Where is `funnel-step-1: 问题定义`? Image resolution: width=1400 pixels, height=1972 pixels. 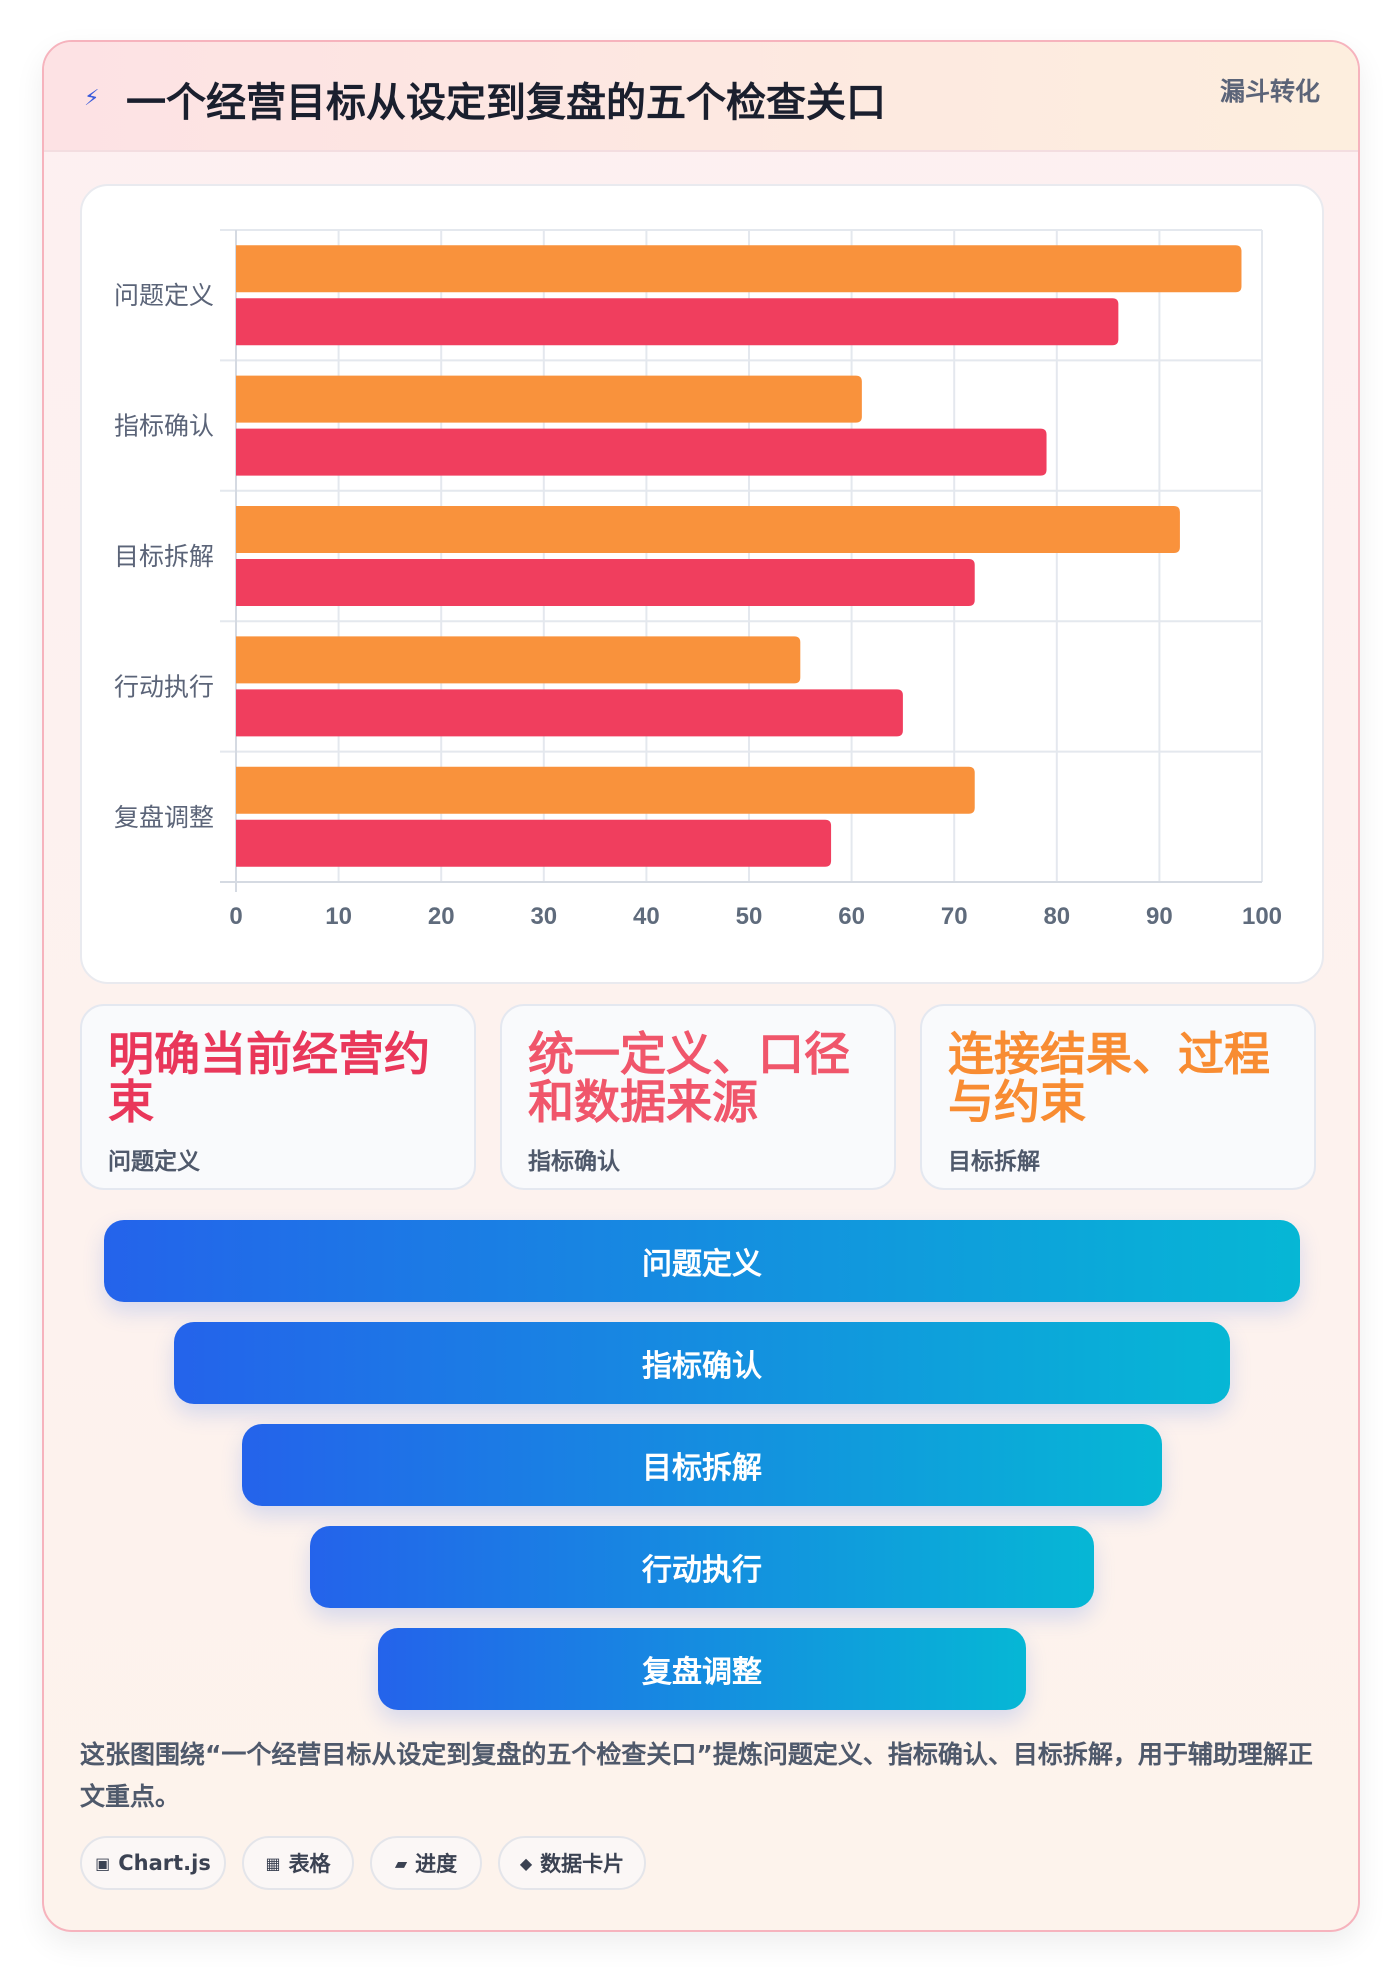 funnel-step-1: 问题定义 is located at coordinates (702, 1261).